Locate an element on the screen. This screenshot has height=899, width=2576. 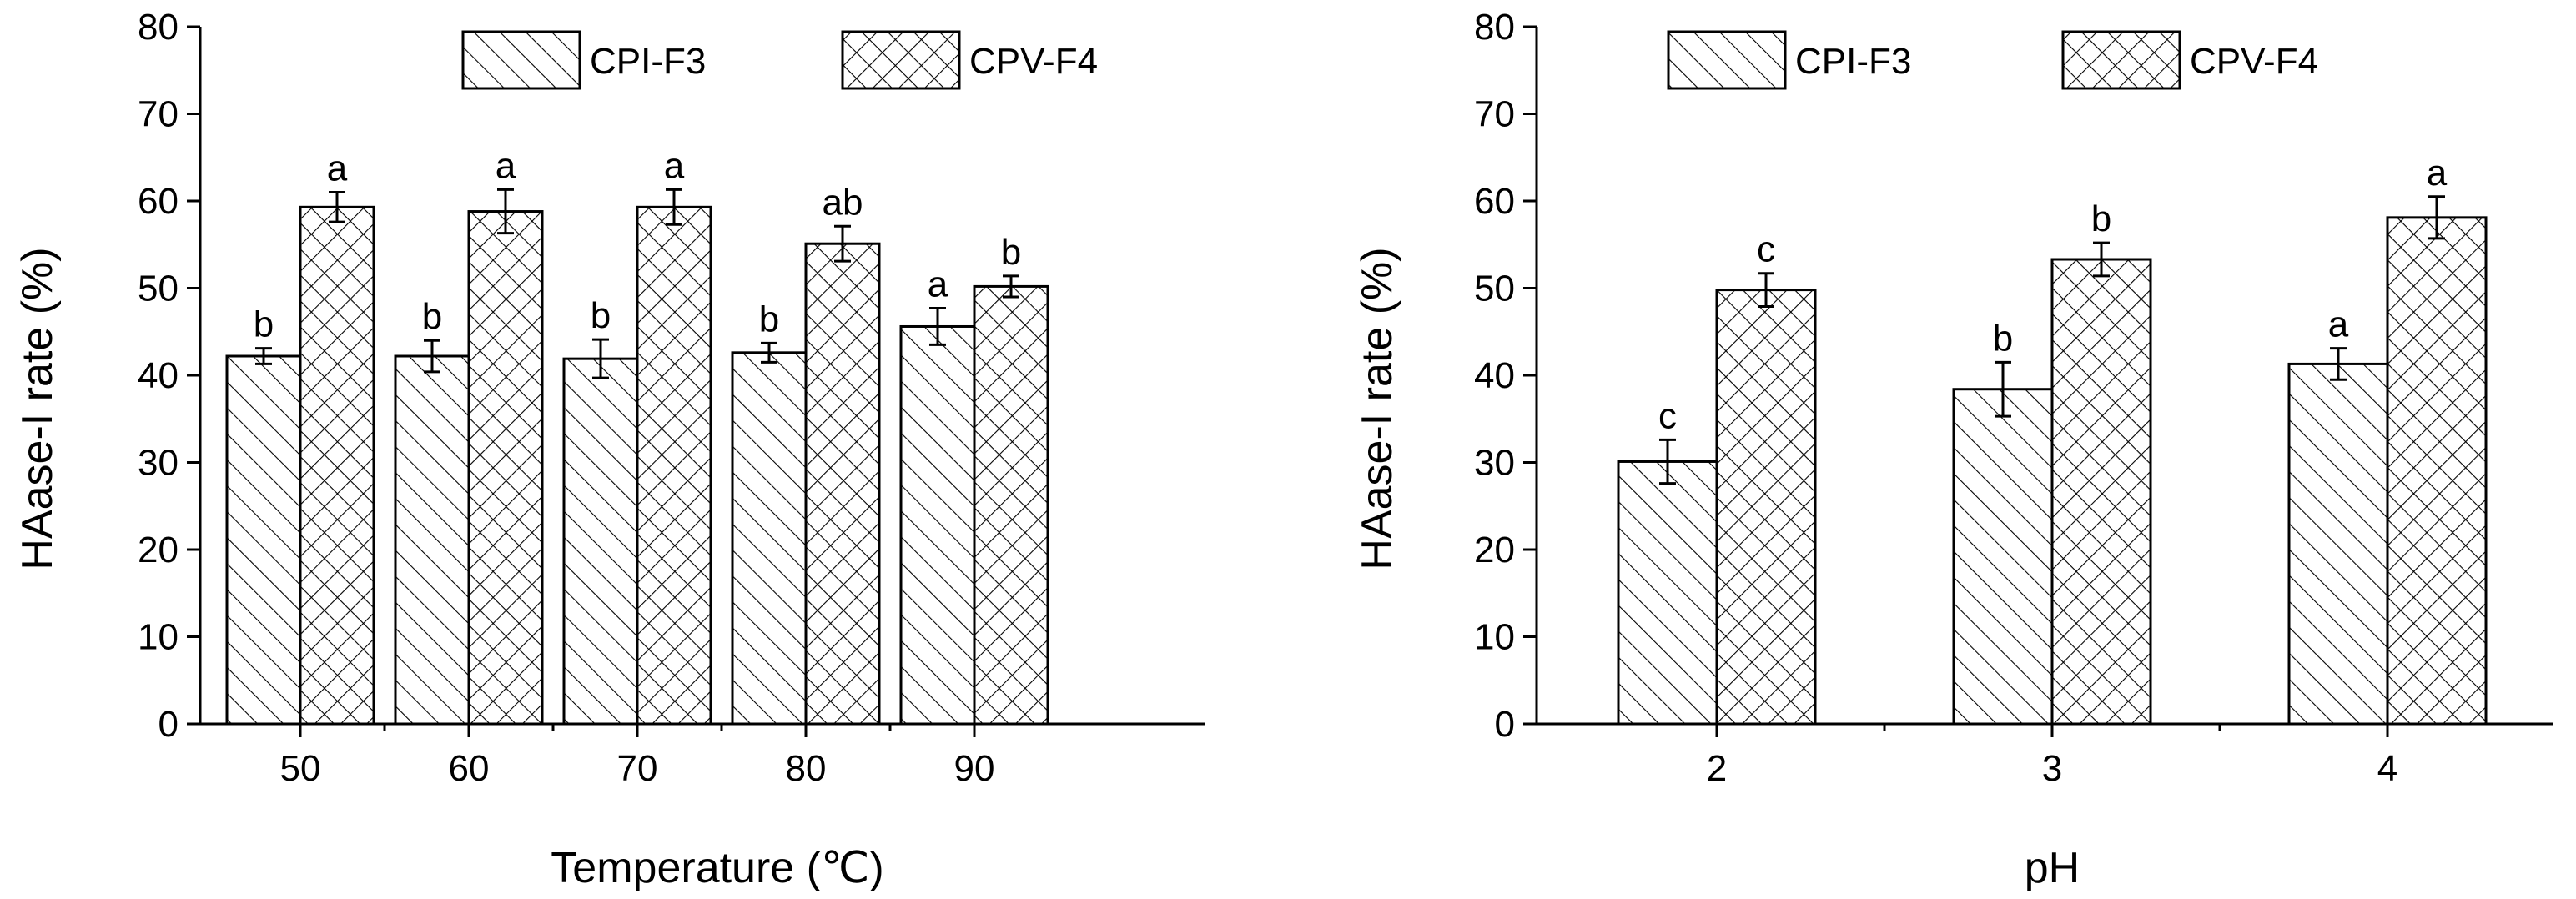
temperature-y-tick-label: 0 is located at coordinates (168, 724).